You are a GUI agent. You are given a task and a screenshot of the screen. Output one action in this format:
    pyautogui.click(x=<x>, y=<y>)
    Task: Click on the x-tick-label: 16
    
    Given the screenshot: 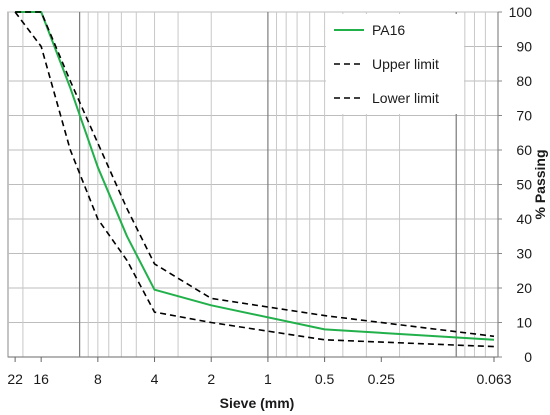 What is the action you would take?
    pyautogui.click(x=41, y=379)
    